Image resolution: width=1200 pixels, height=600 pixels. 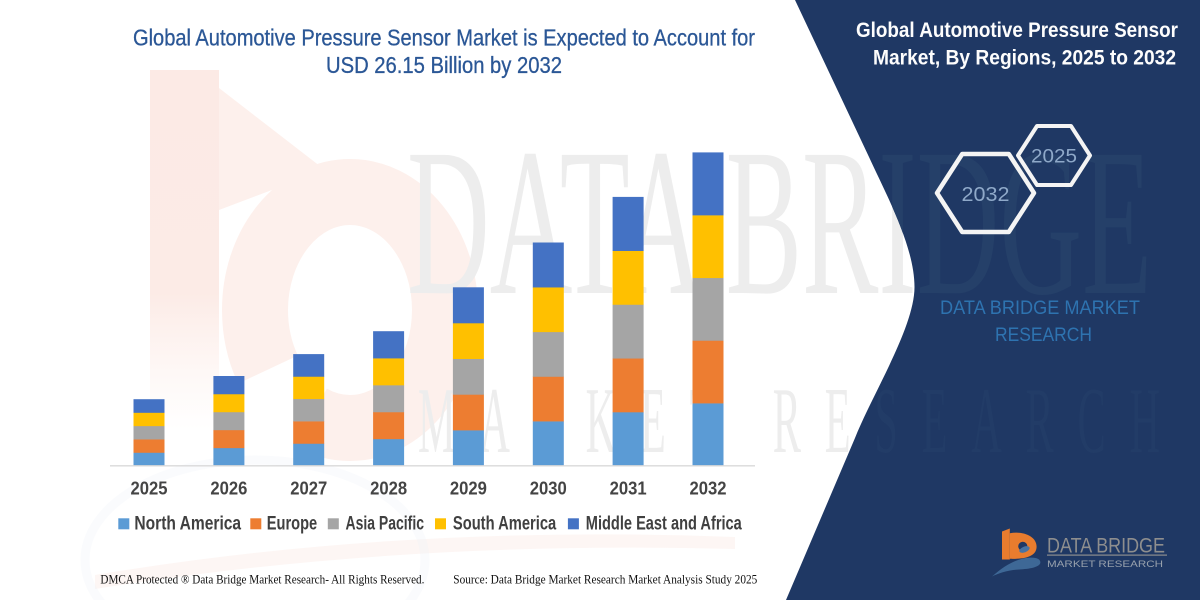 What do you see at coordinates (505, 523) in the screenshot?
I see `svg-text: South America` at bounding box center [505, 523].